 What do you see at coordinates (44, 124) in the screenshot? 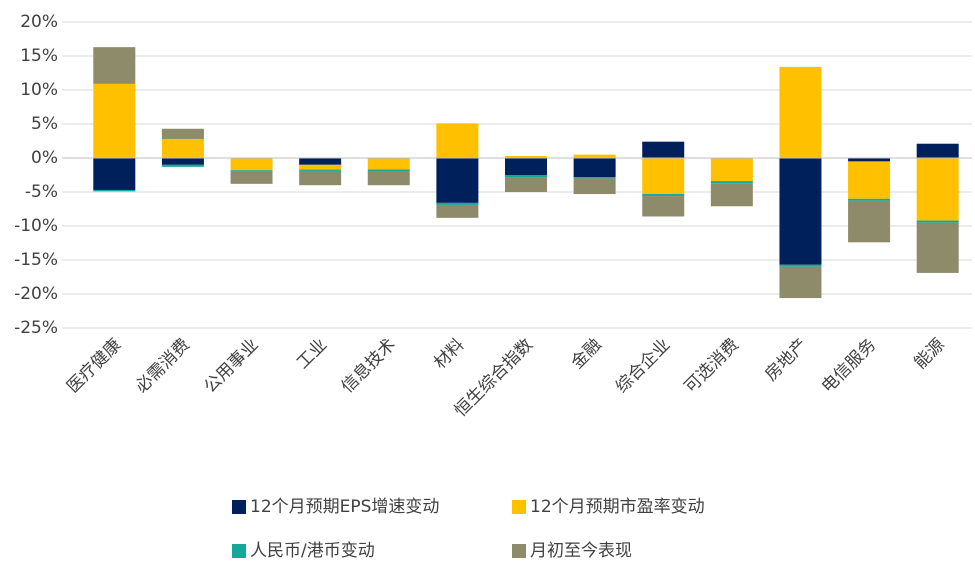
I see `y-tick-label: 5%` at bounding box center [44, 124].